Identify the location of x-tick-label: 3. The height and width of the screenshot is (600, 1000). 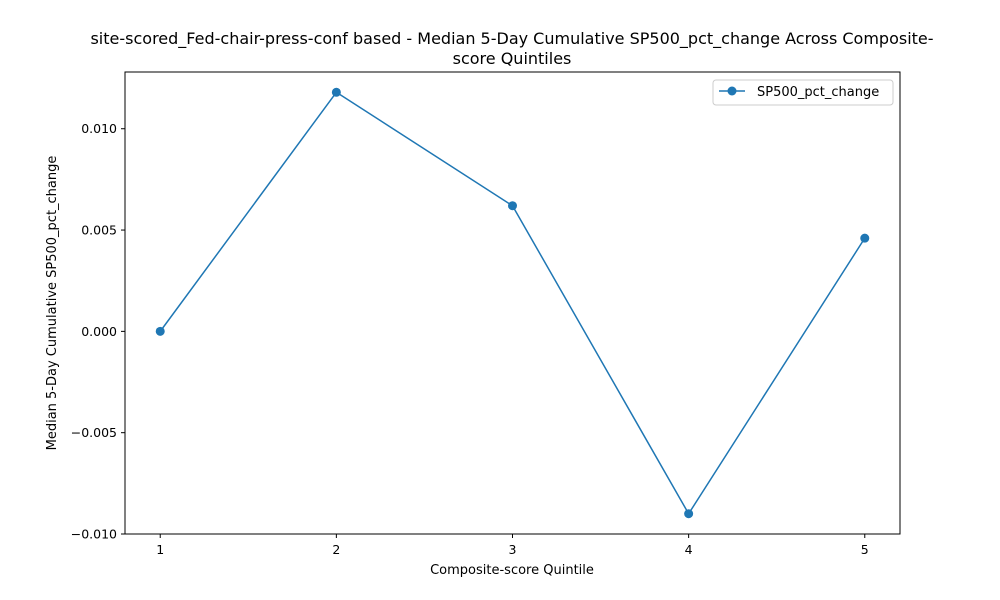
(513, 549).